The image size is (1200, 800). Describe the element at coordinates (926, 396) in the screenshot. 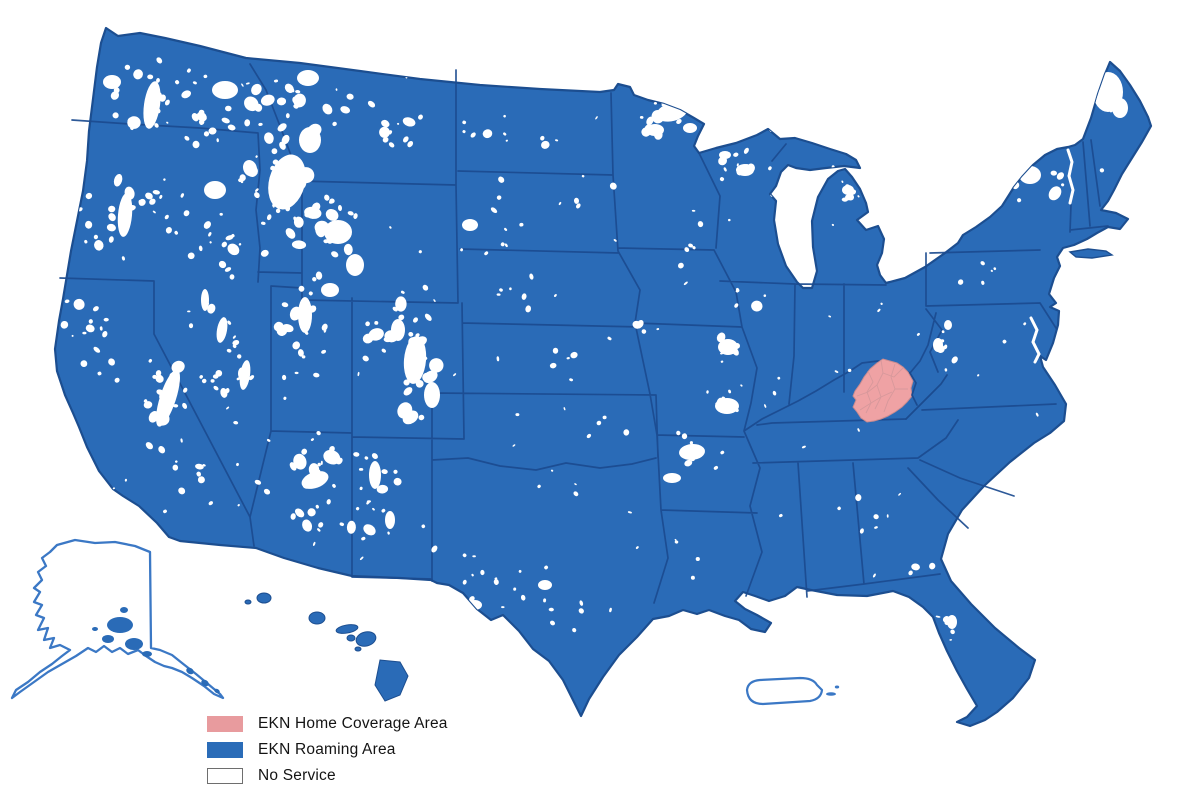

I see `appalachian-borders` at that location.